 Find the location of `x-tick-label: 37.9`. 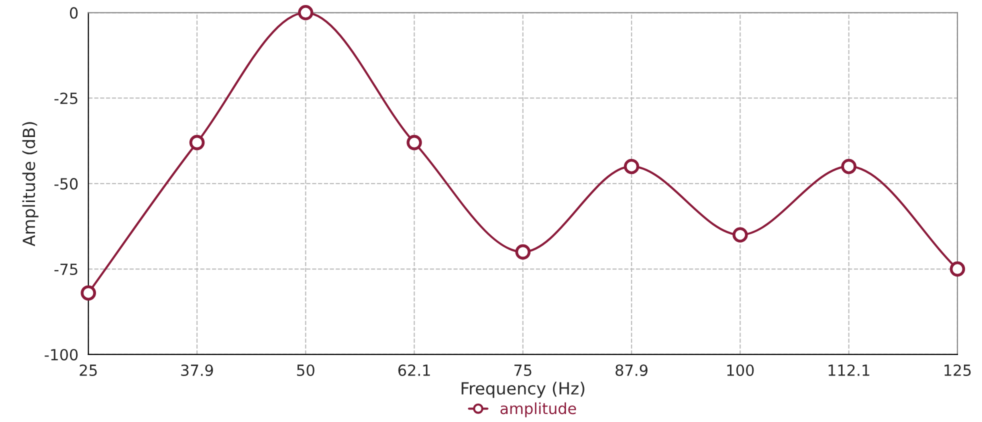

x-tick-label: 37.9 is located at coordinates (197, 370).